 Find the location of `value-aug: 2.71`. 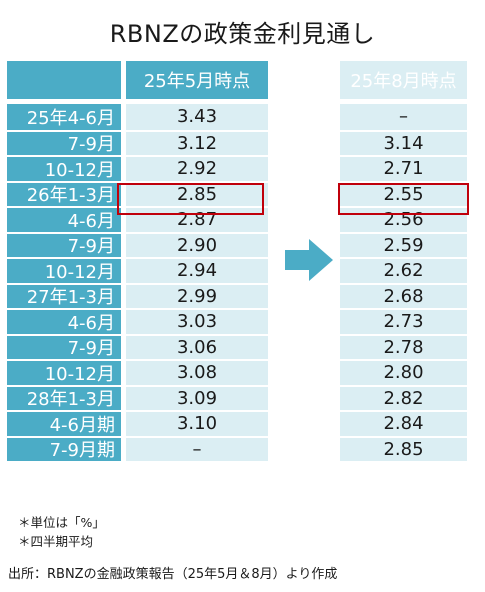

value-aug: 2.71 is located at coordinates (403, 168).